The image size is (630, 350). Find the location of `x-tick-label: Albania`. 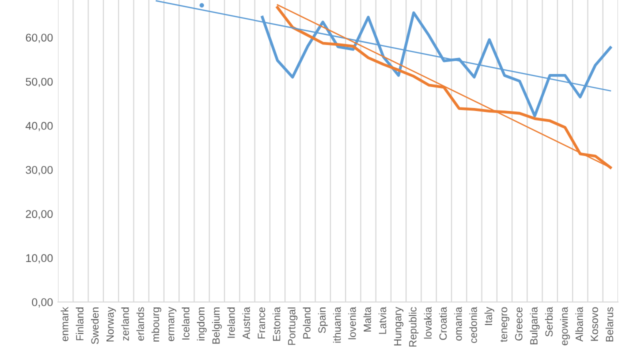

x-tick-label: Albania is located at coordinates (579, 324).